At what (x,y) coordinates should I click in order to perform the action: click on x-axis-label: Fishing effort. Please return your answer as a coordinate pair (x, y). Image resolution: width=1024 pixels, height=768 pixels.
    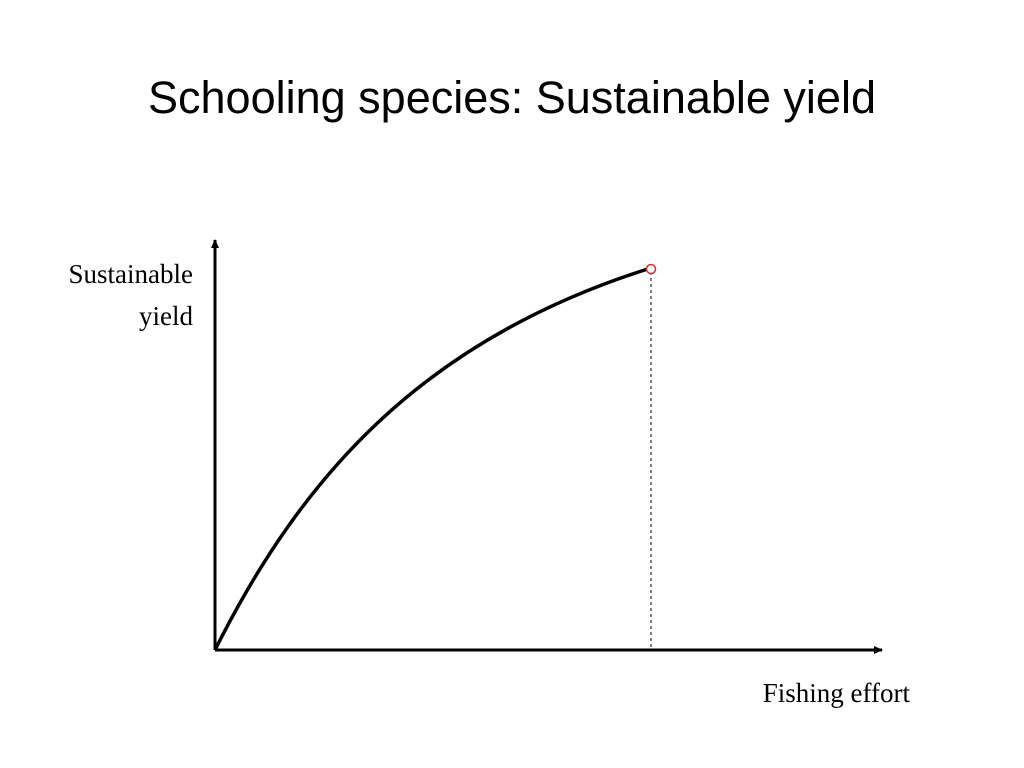
    Looking at the image, I should click on (837, 693).